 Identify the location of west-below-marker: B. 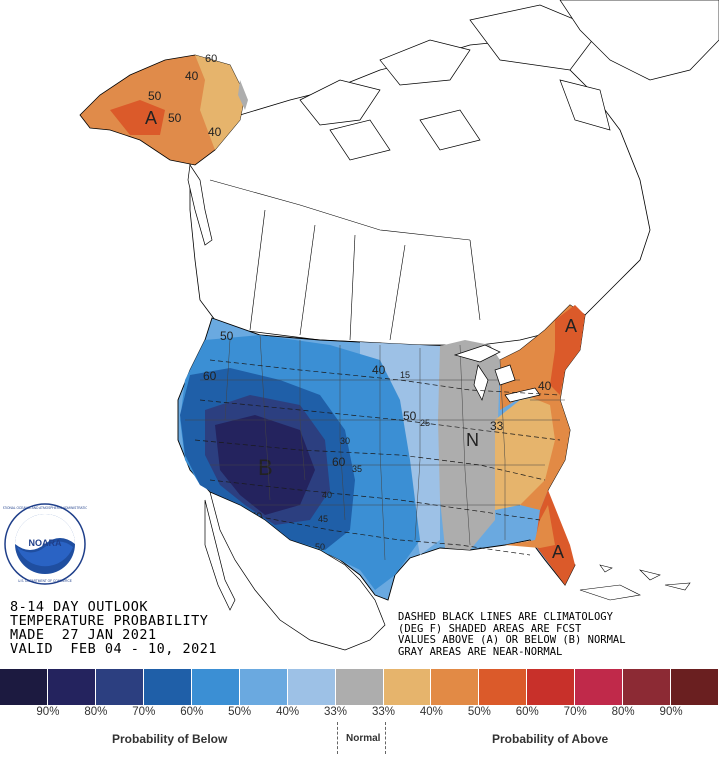
(265, 467).